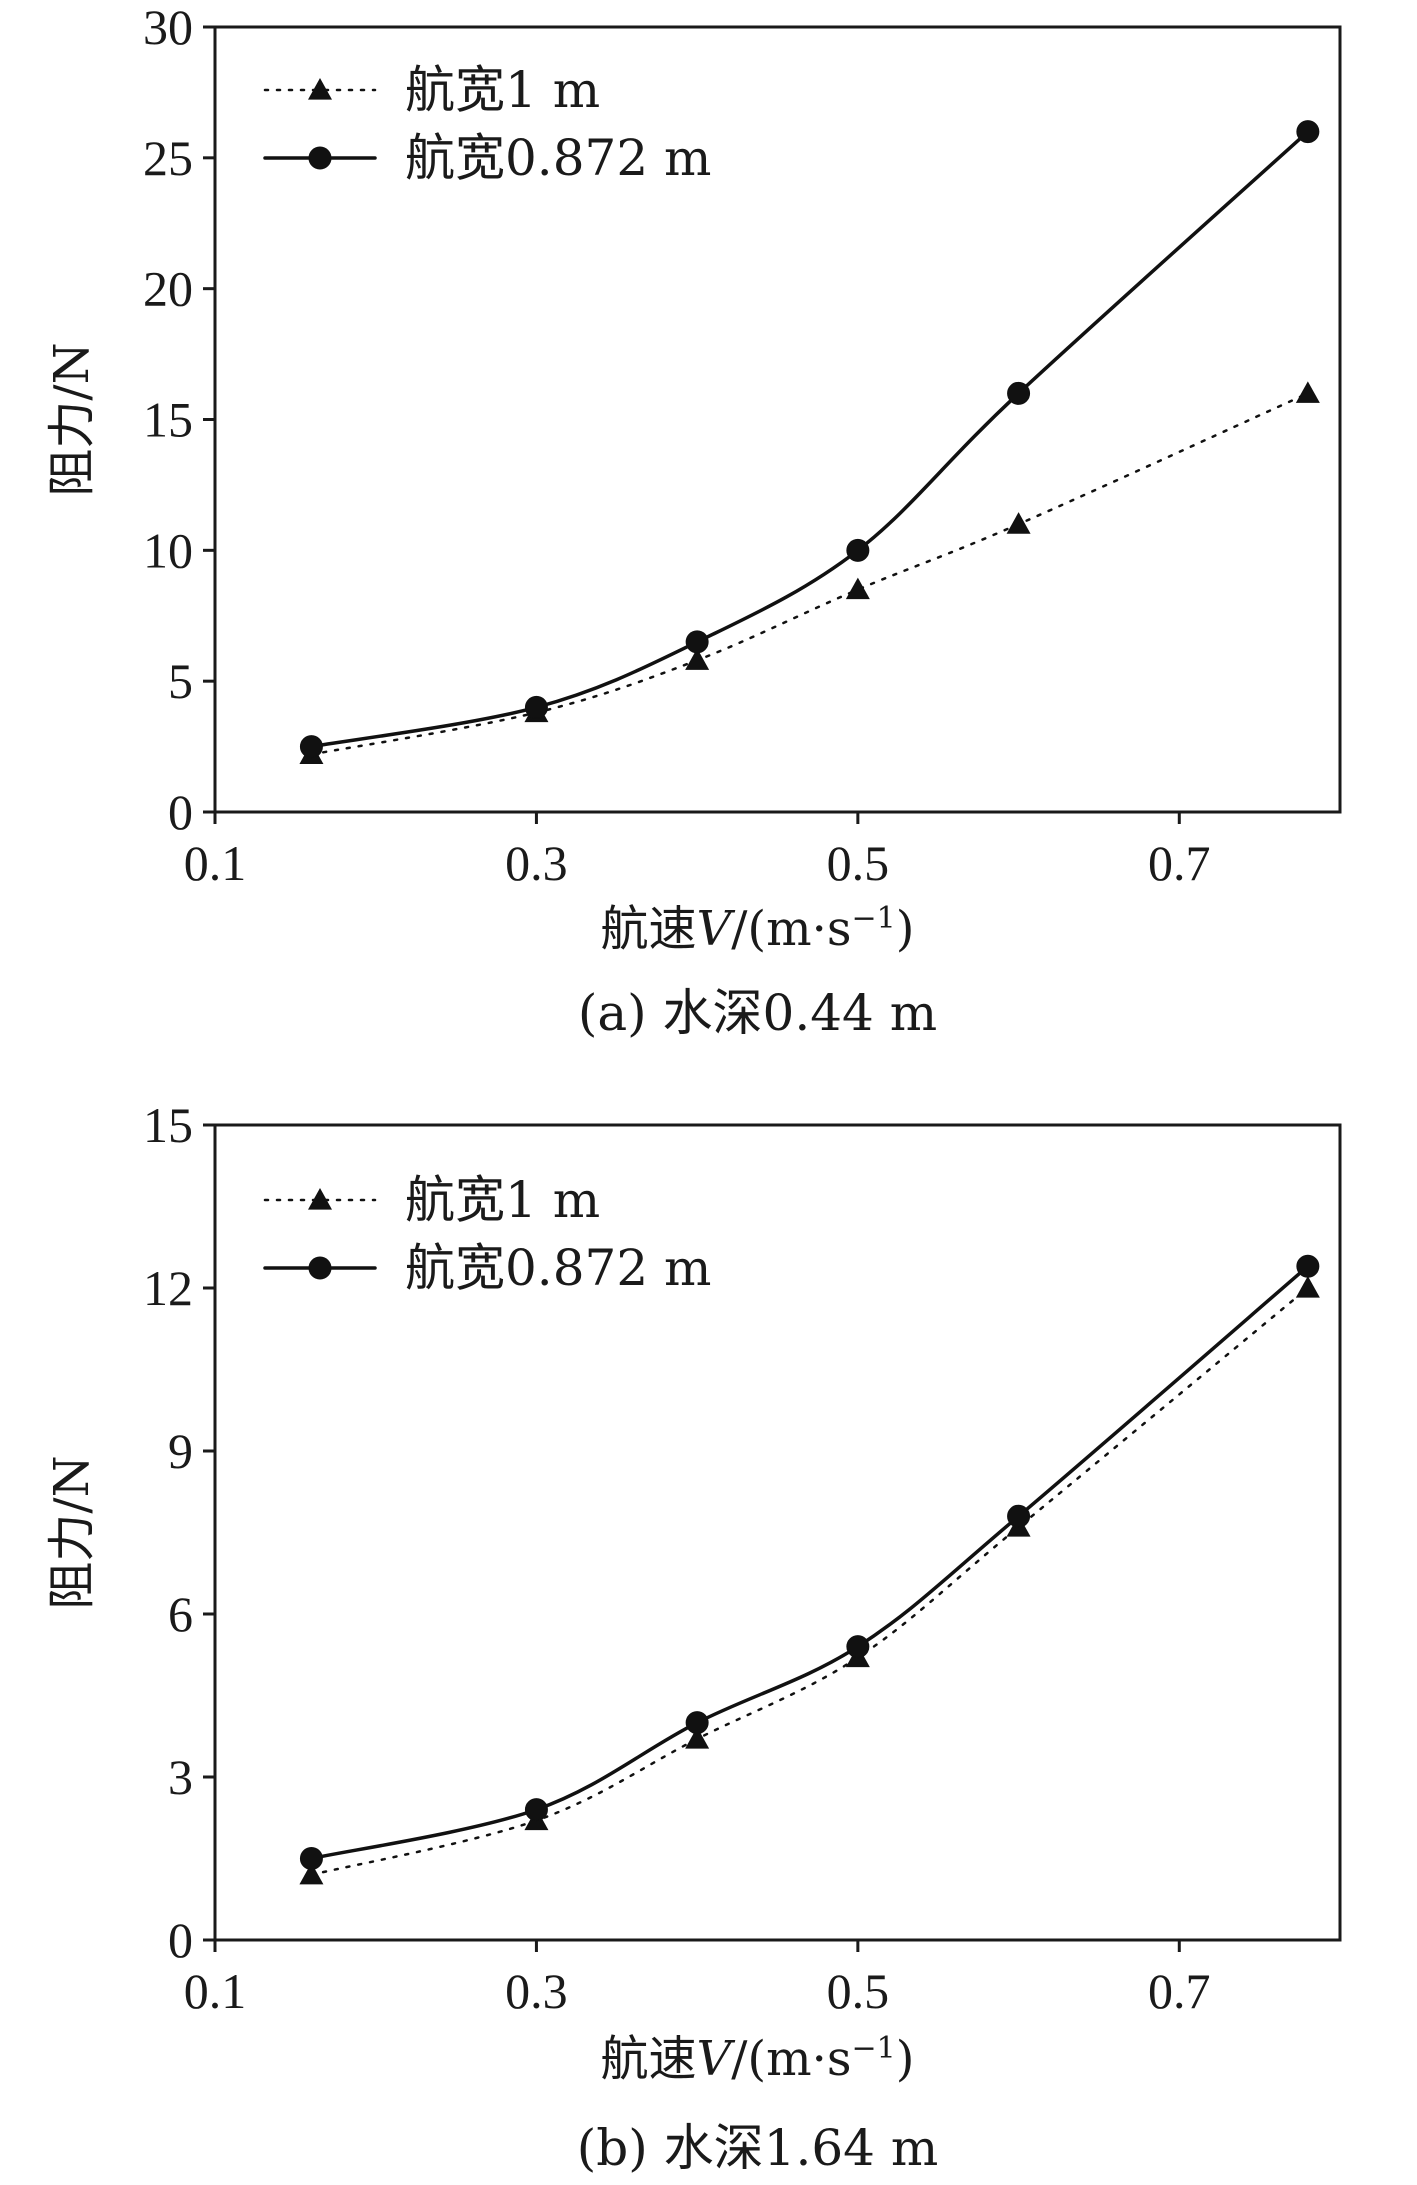 The image size is (1417, 2185). Describe the element at coordinates (168, 158) in the screenshot. I see `y-tick-label: 25` at that location.